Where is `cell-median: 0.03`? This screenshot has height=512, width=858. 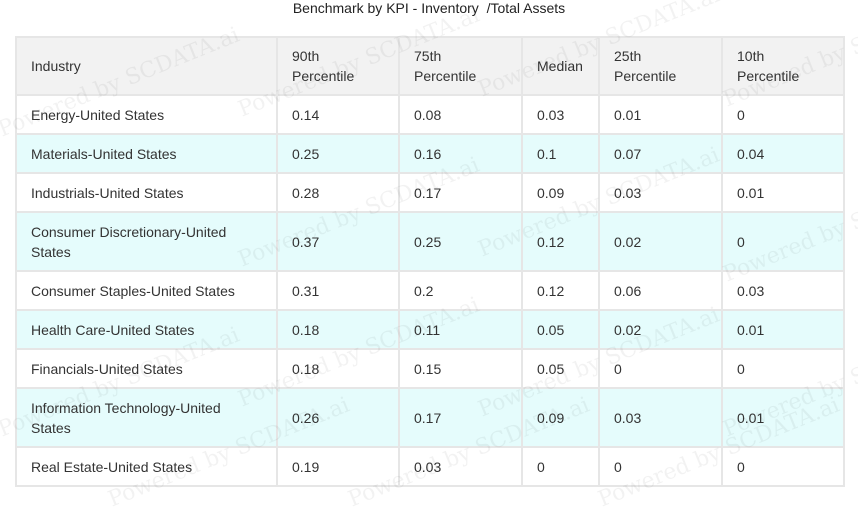
cell-median: 0.03 is located at coordinates (560, 114).